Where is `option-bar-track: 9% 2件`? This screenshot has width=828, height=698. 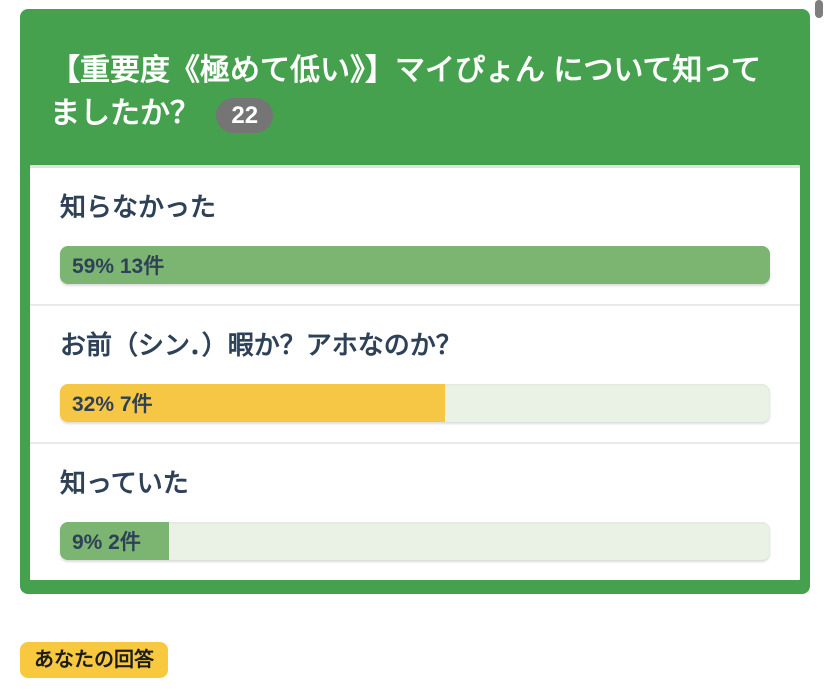 option-bar-track: 9% 2件 is located at coordinates (415, 541).